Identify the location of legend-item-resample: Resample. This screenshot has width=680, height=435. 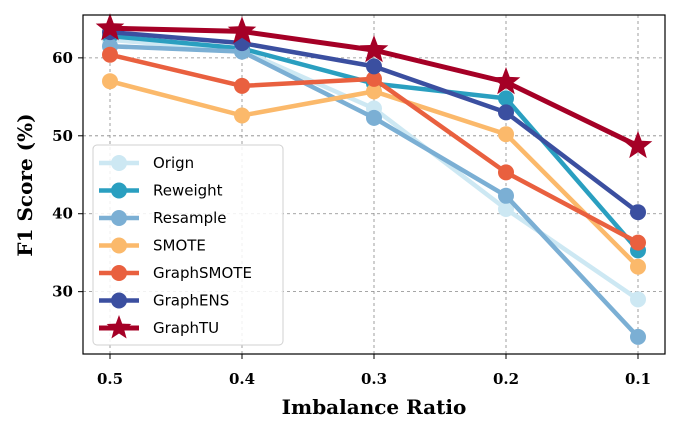
(163, 218).